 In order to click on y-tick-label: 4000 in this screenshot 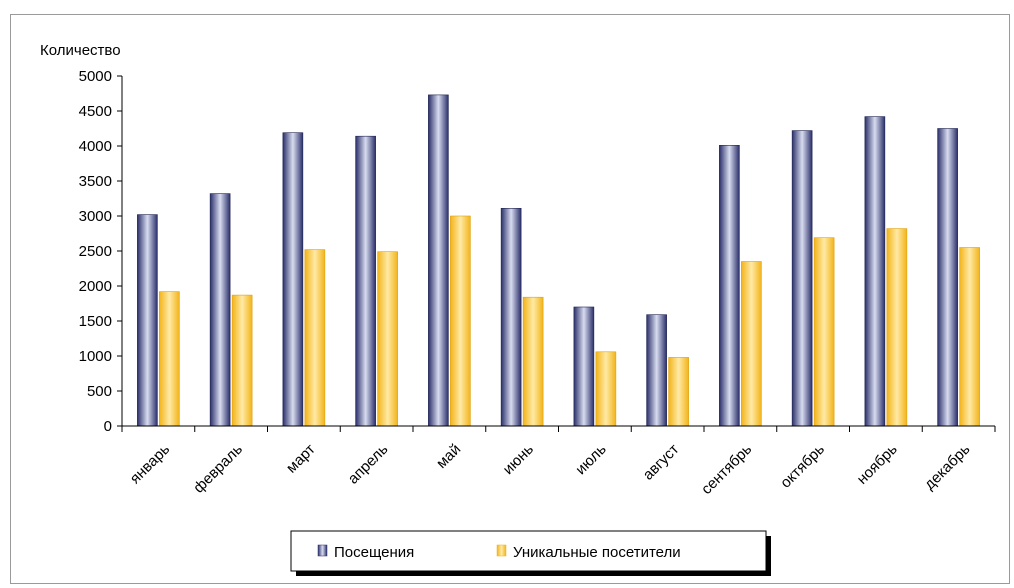, I will do `click(95, 146)`.